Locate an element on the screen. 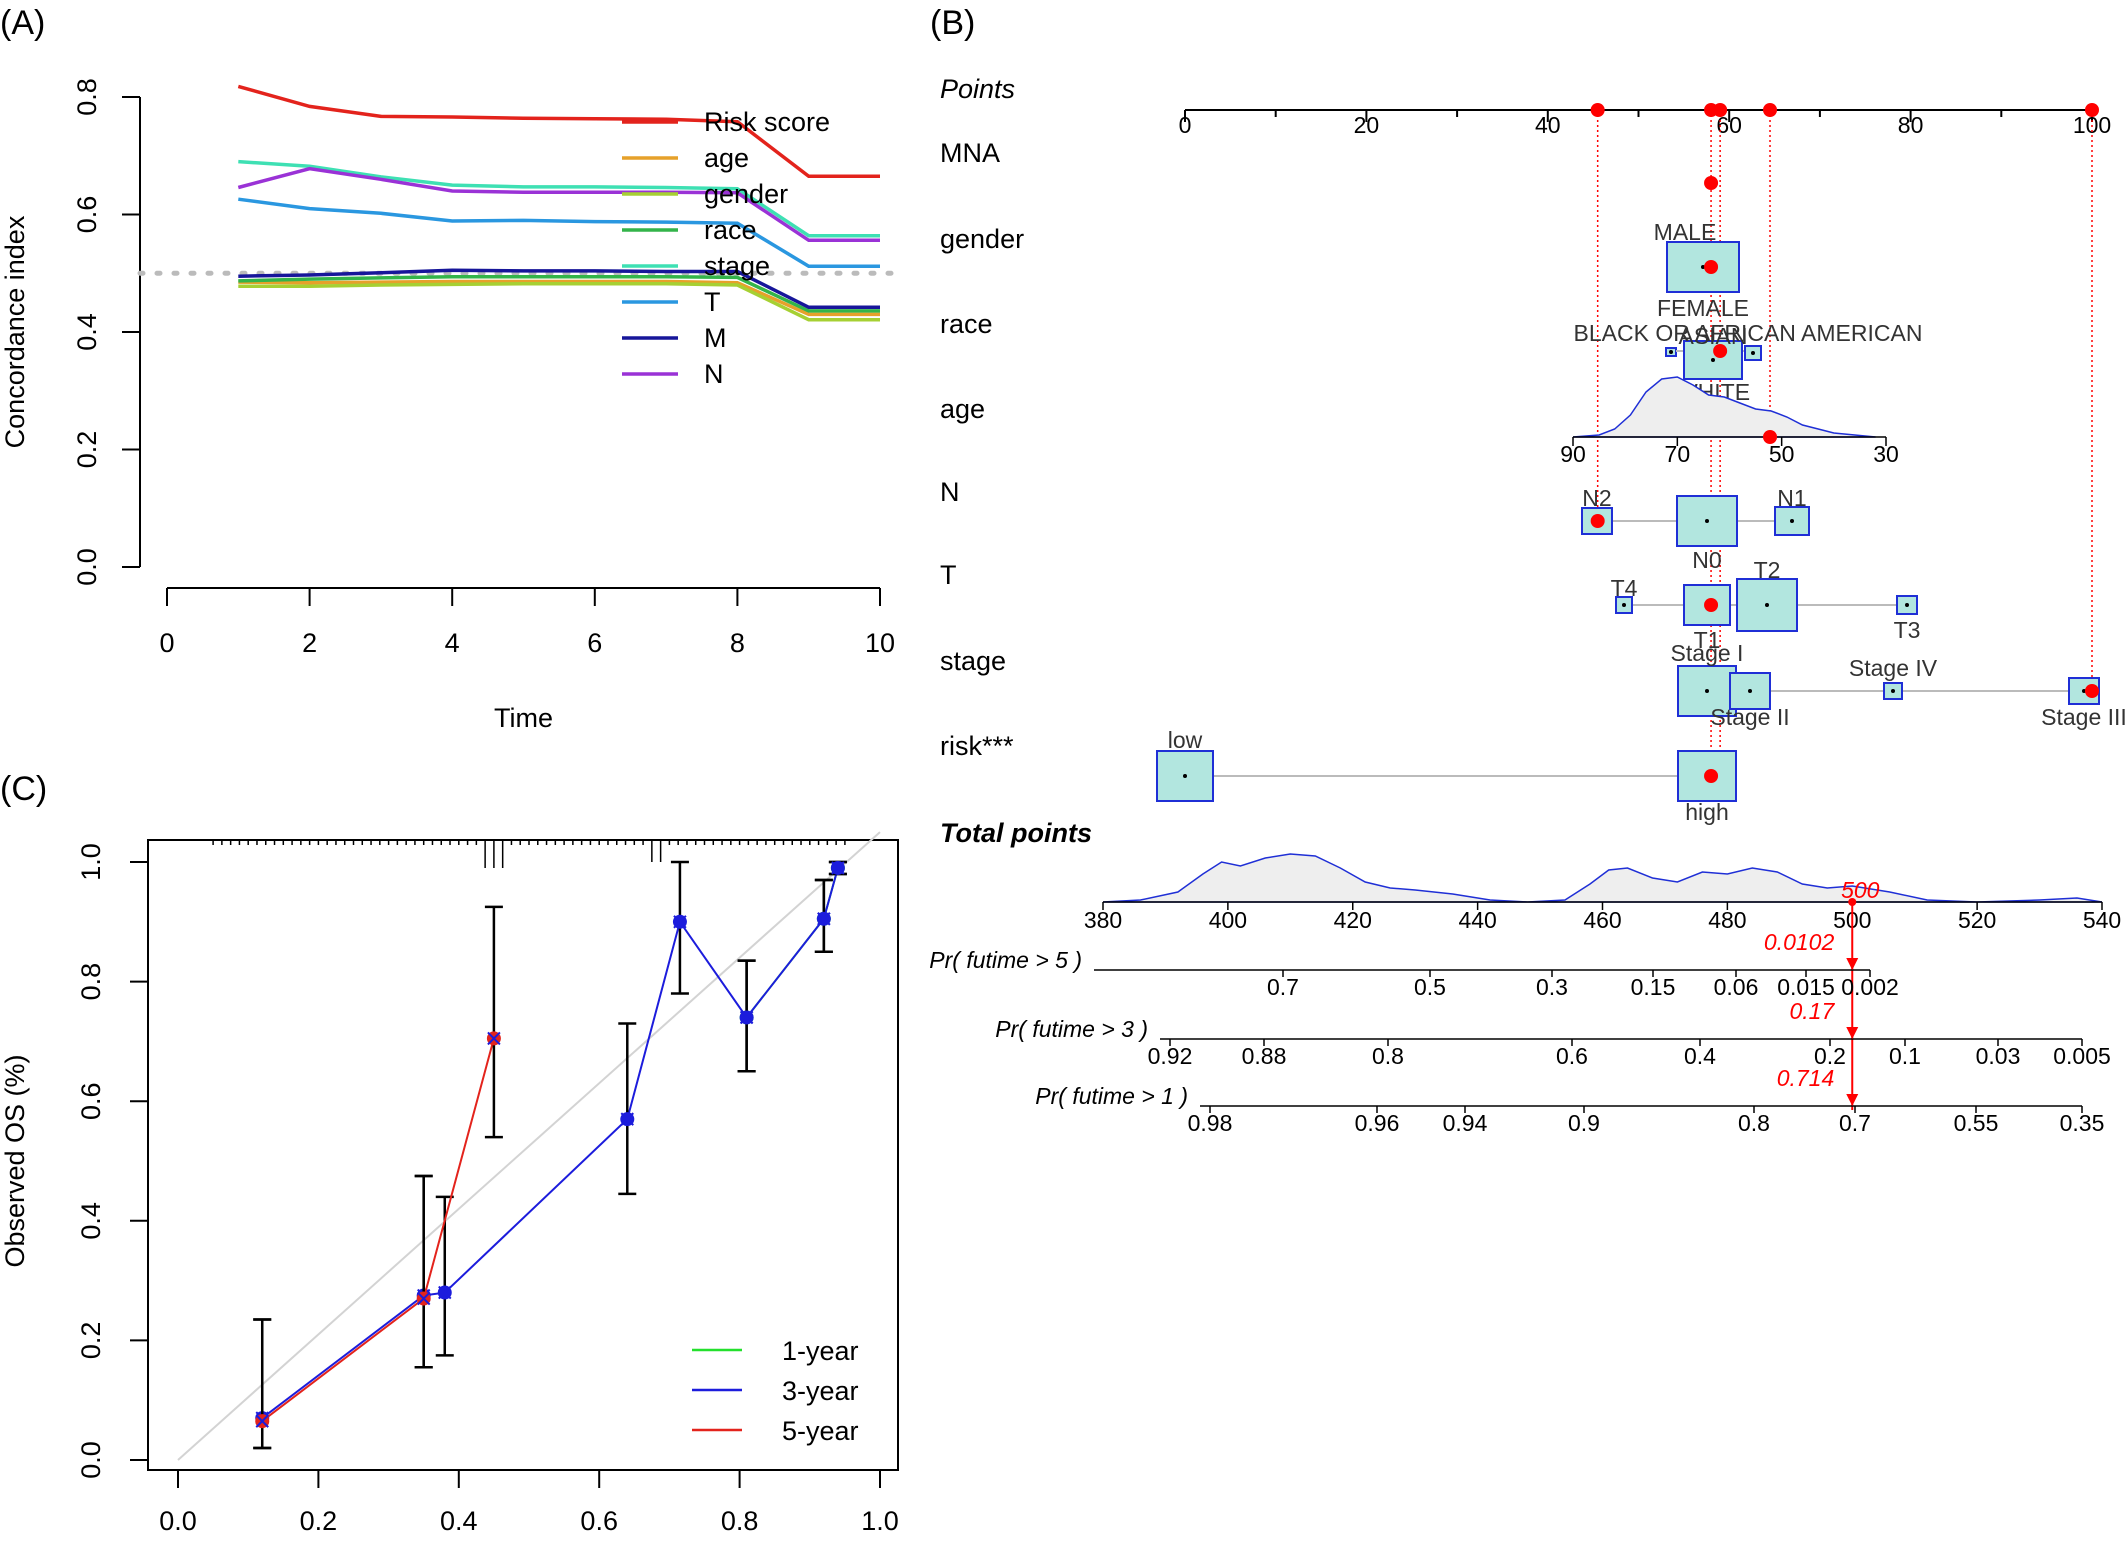 This screenshot has height=1541, width=2128. prediction-label: Pr( futime > 1 ) is located at coordinates (1111, 1096).